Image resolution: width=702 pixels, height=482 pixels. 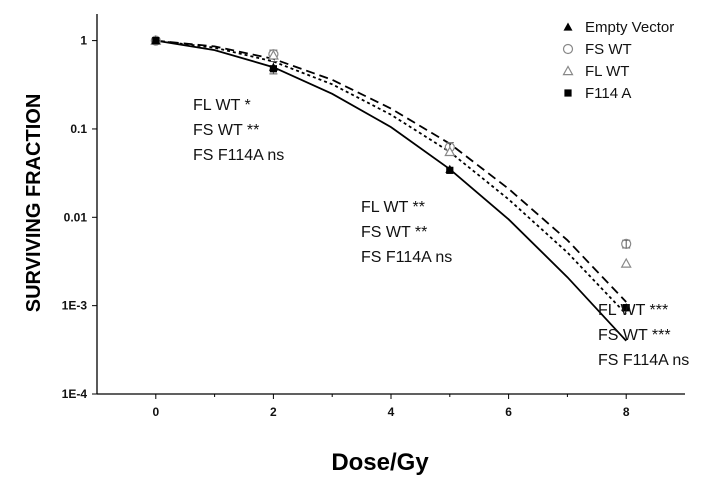 I want to click on annotation-text: FL WT *, so click(x=222, y=105).